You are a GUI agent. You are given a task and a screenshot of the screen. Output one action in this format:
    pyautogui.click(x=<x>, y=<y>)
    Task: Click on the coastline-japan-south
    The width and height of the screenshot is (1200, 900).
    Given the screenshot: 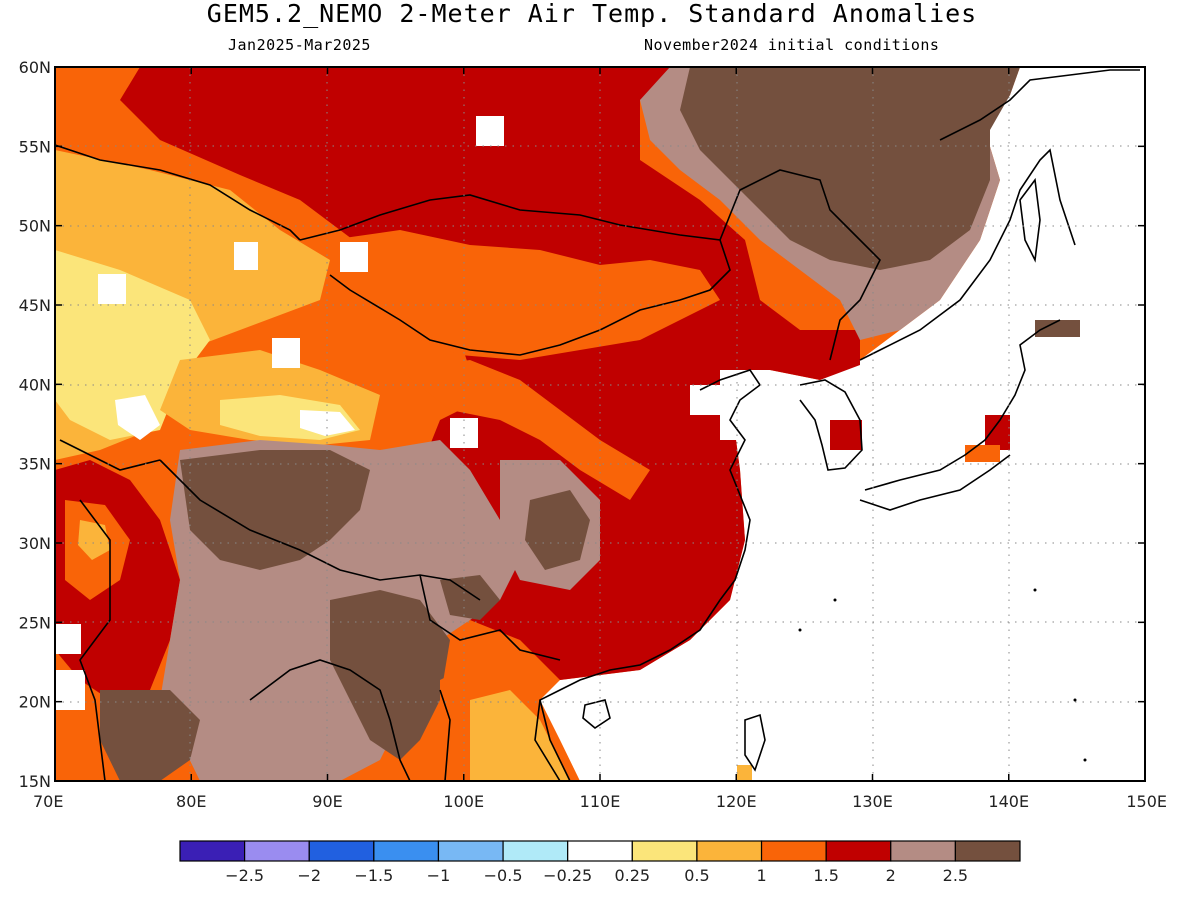 What is the action you would take?
    pyautogui.click(x=935, y=482)
    